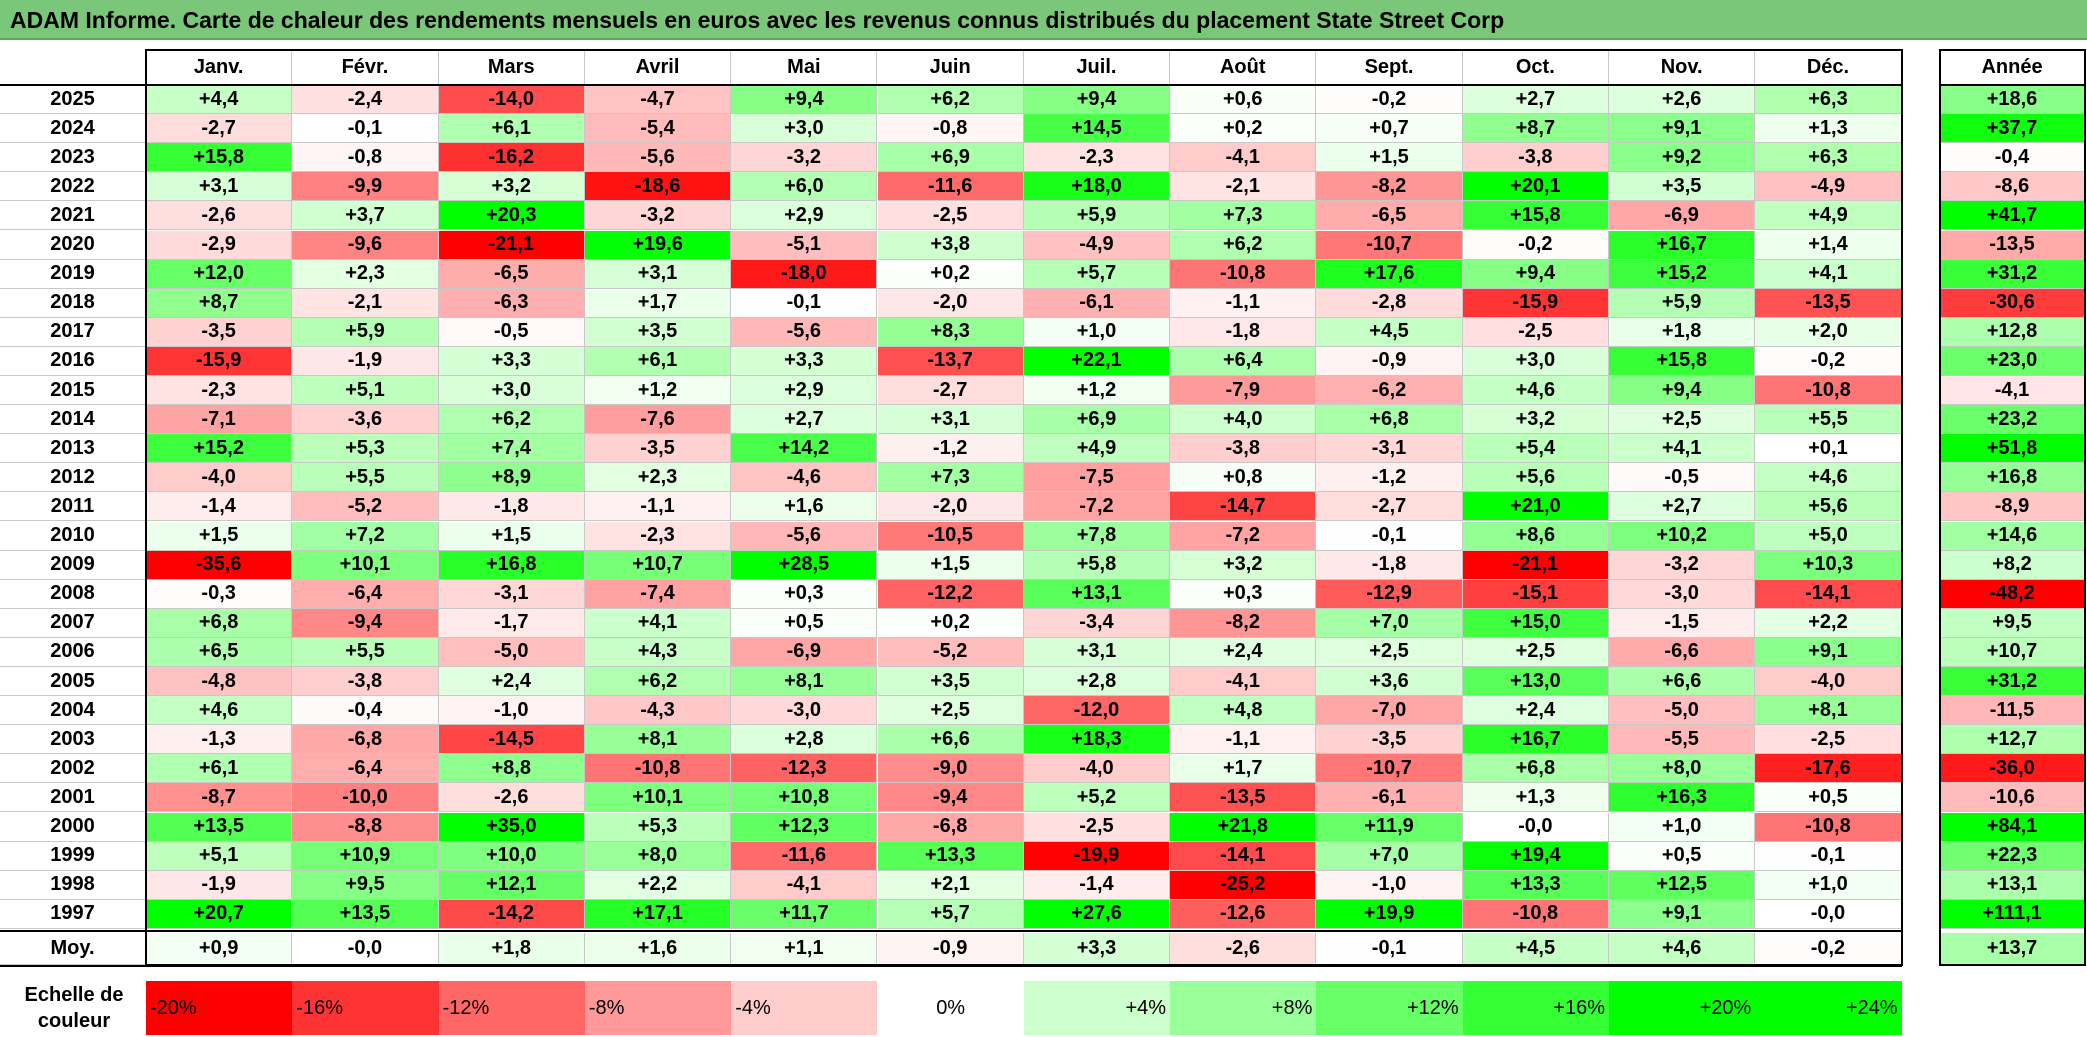 The width and height of the screenshot is (2087, 1037). I want to click on heatmap-cell: +17,6, so click(1389, 274).